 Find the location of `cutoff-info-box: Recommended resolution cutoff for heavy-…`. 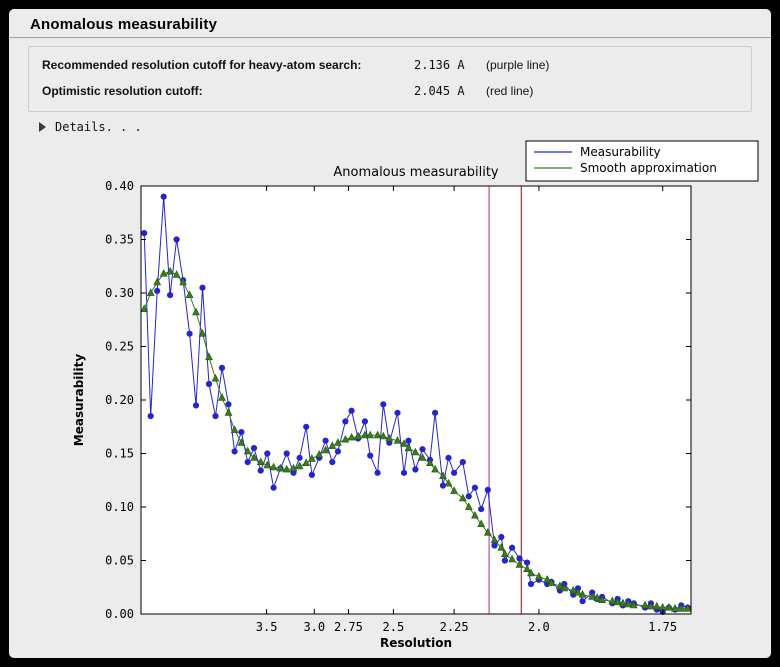

cutoff-info-box: Recommended resolution cutoff for heavy-… is located at coordinates (390, 79).